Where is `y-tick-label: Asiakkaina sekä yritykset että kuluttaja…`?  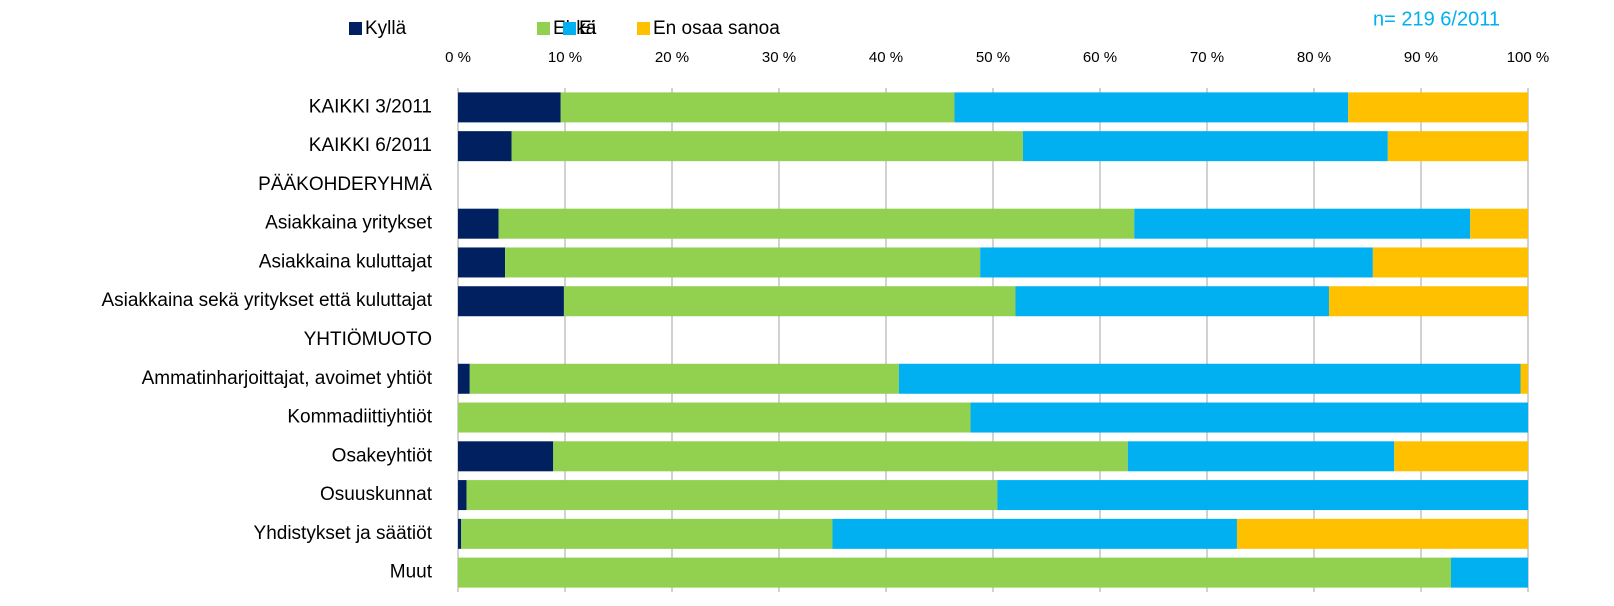
y-tick-label: Asiakkaina sekä yritykset että kuluttaja… is located at coordinates (266, 300).